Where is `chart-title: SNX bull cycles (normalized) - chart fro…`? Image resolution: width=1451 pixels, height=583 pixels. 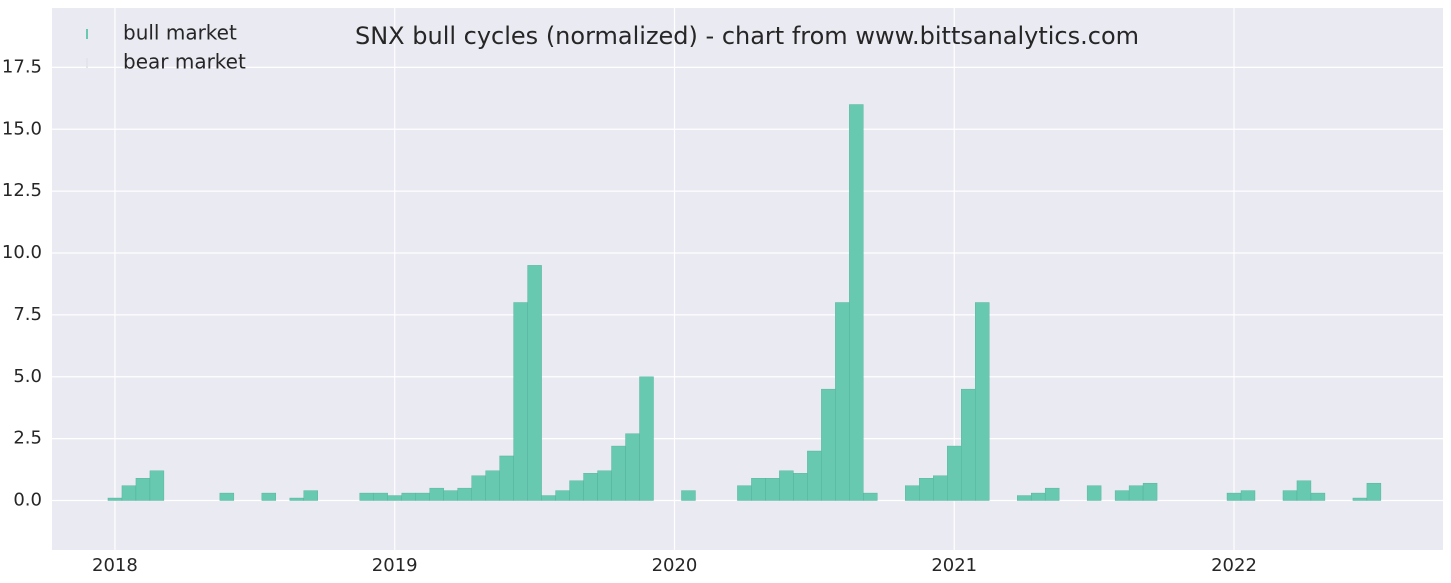 chart-title: SNX bull cycles (normalized) - chart fro… is located at coordinates (747, 36).